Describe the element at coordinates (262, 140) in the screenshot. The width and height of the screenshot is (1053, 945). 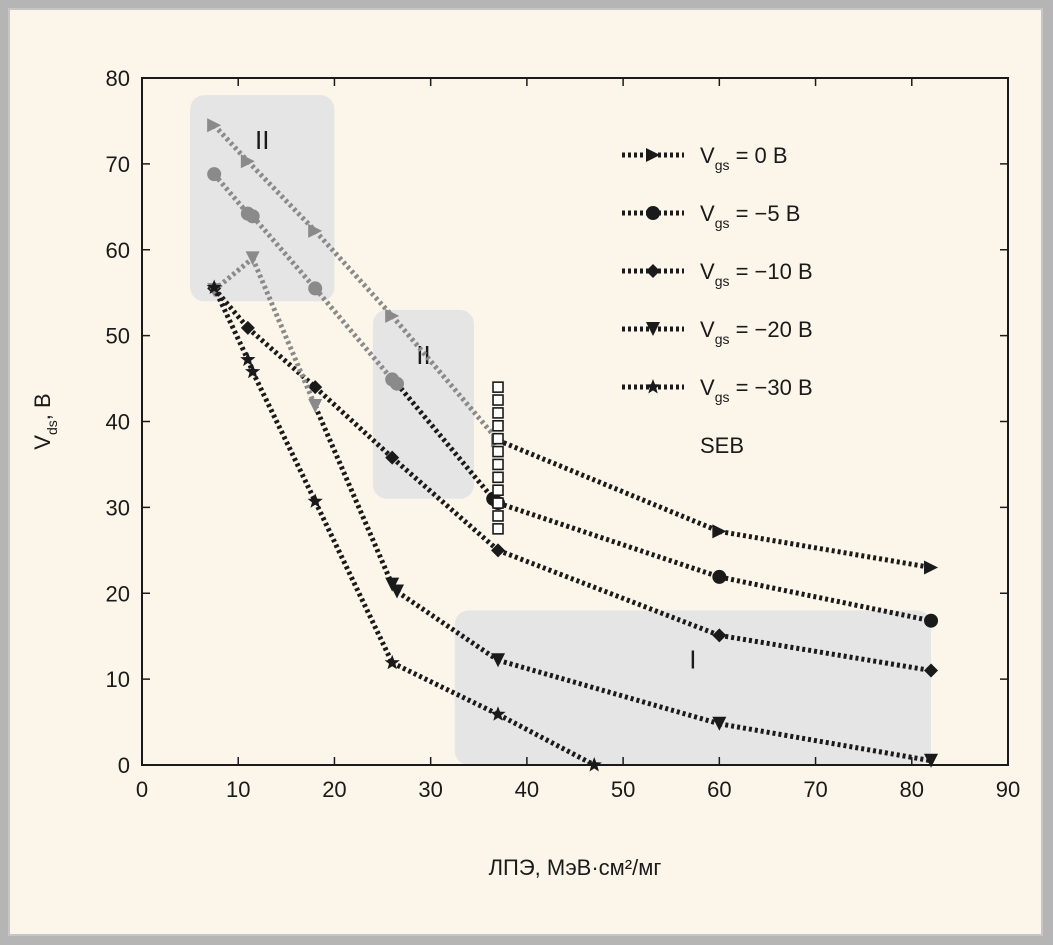
I see `region-label: II` at that location.